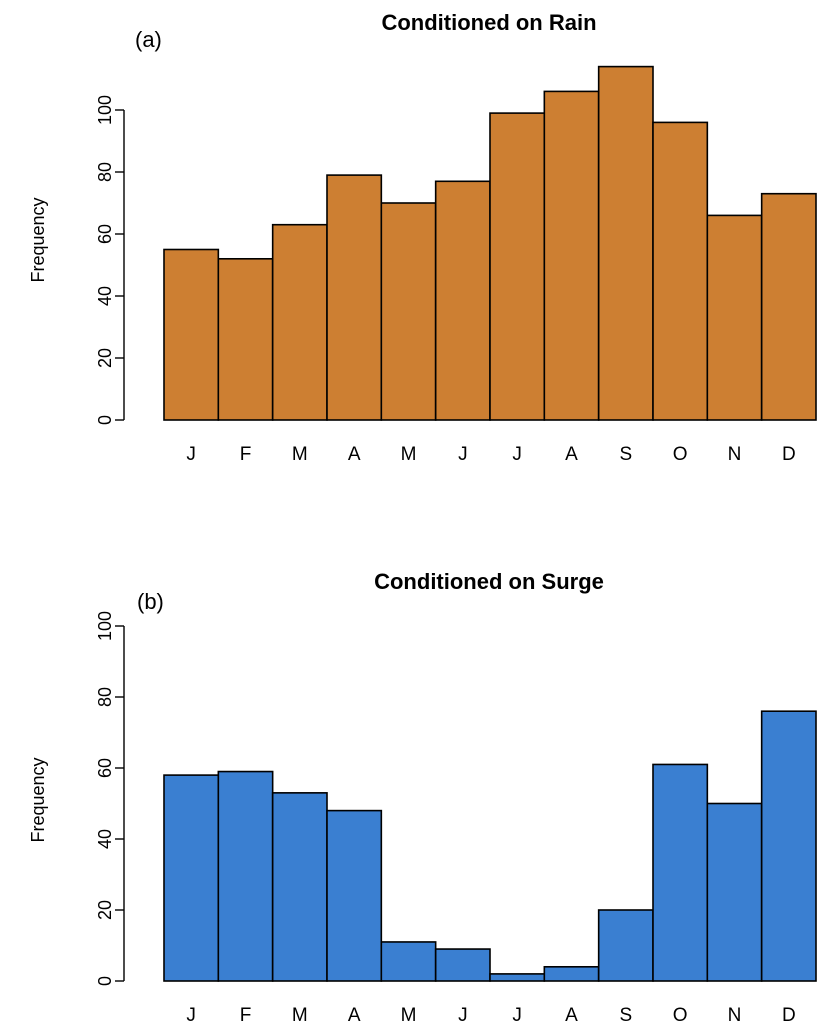 Image resolution: width=826 pixels, height=1025 pixels. Describe the element at coordinates (488, 22) in the screenshot. I see `chart-title: Conditioned on Rain` at that location.